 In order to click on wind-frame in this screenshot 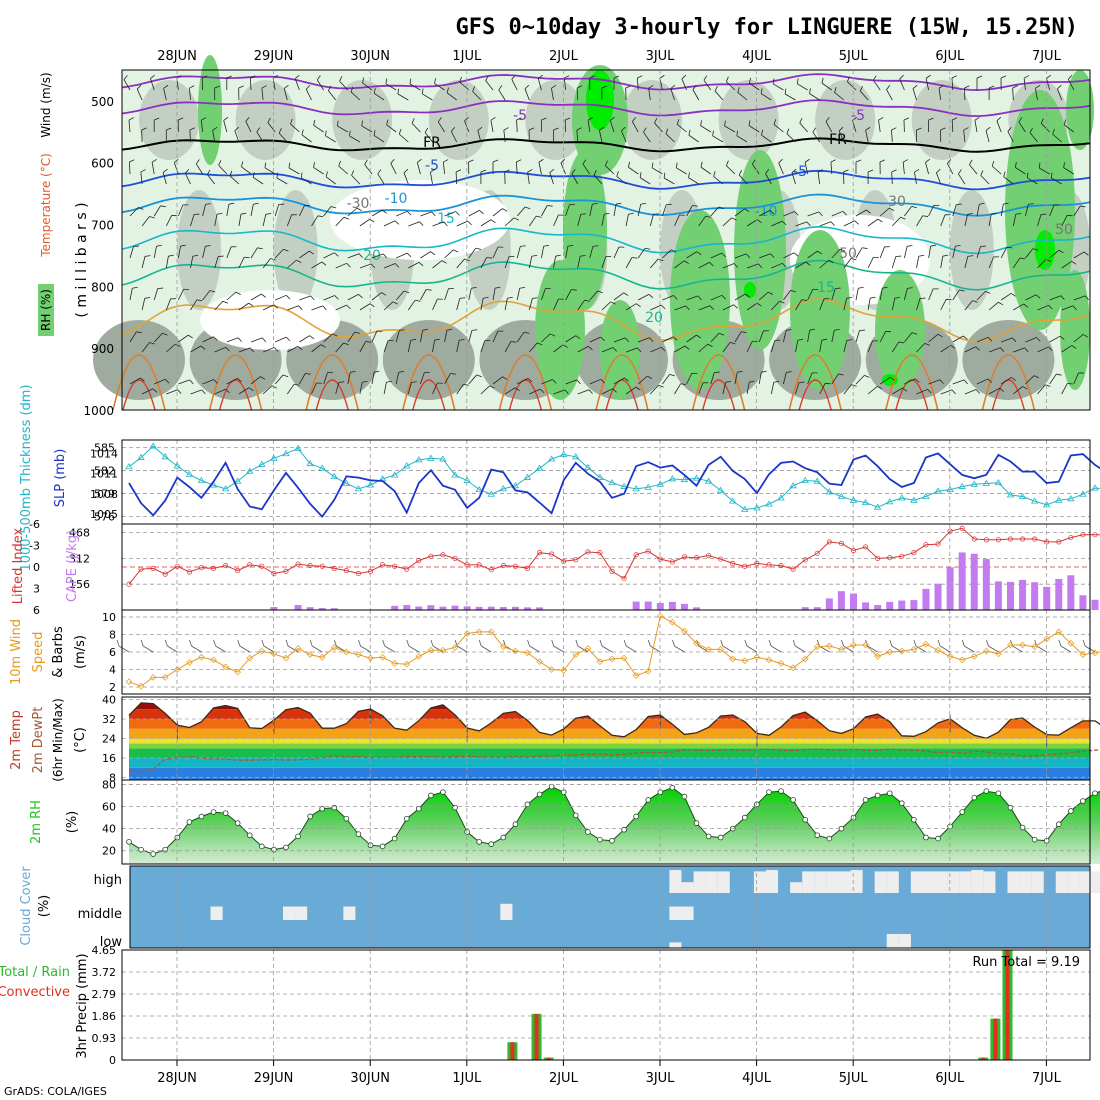, I will do `click(606, 652)`.